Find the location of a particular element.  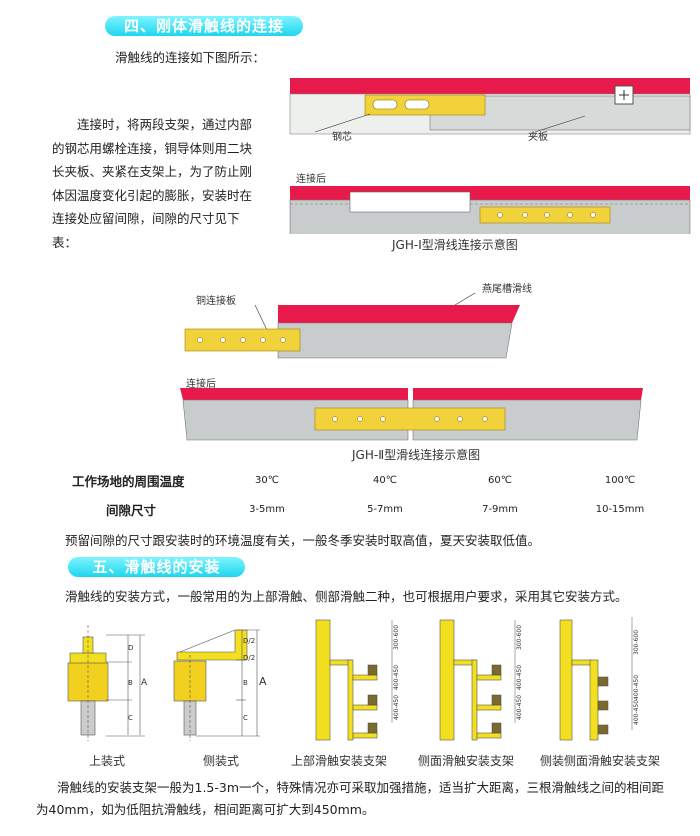

label-copper-plate: 铜连接板 is located at coordinates (216, 301).